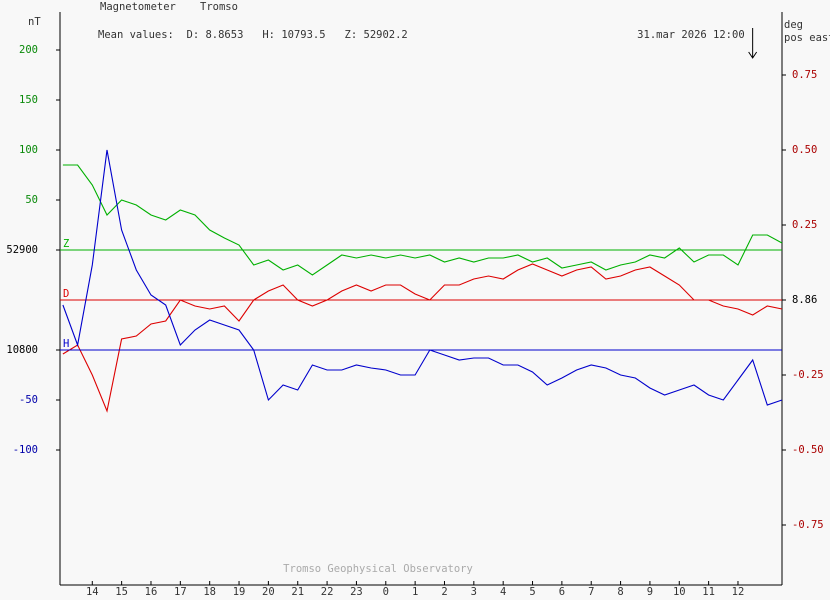 This screenshot has width=830, height=600. I want to click on annotation-arrow, so click(753, 43).